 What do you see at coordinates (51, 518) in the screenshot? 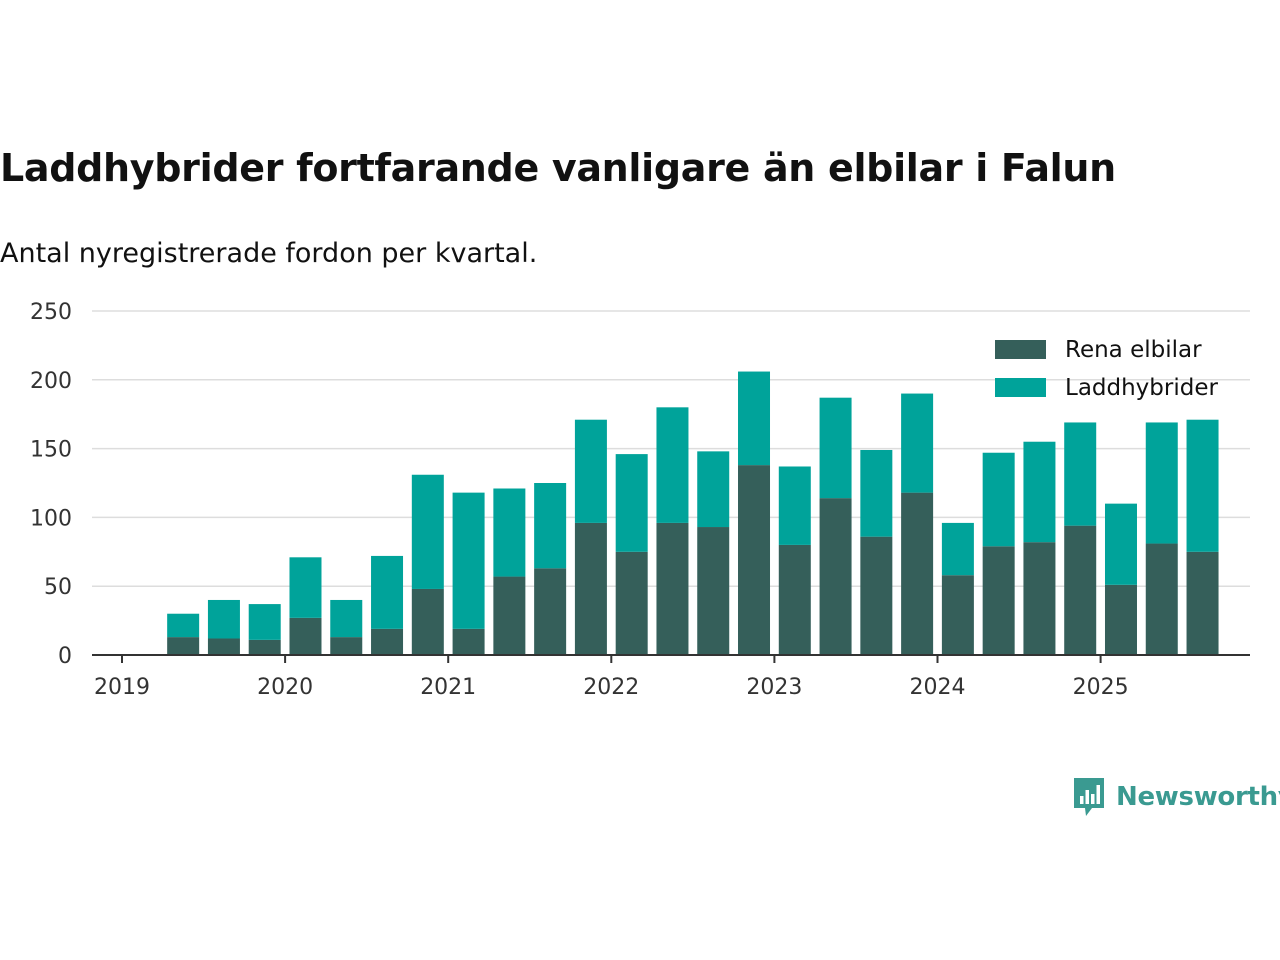
I see `y-tick-label: 100` at bounding box center [51, 518].